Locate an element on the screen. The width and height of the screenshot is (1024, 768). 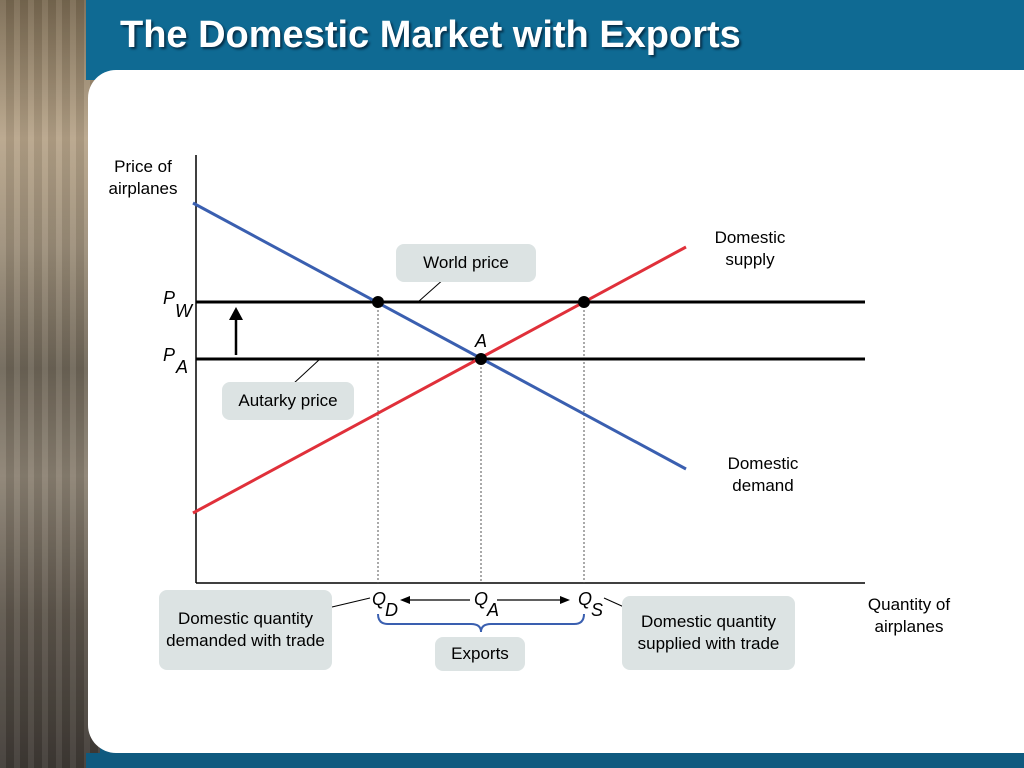
qs-point is located at coordinates (584, 302).